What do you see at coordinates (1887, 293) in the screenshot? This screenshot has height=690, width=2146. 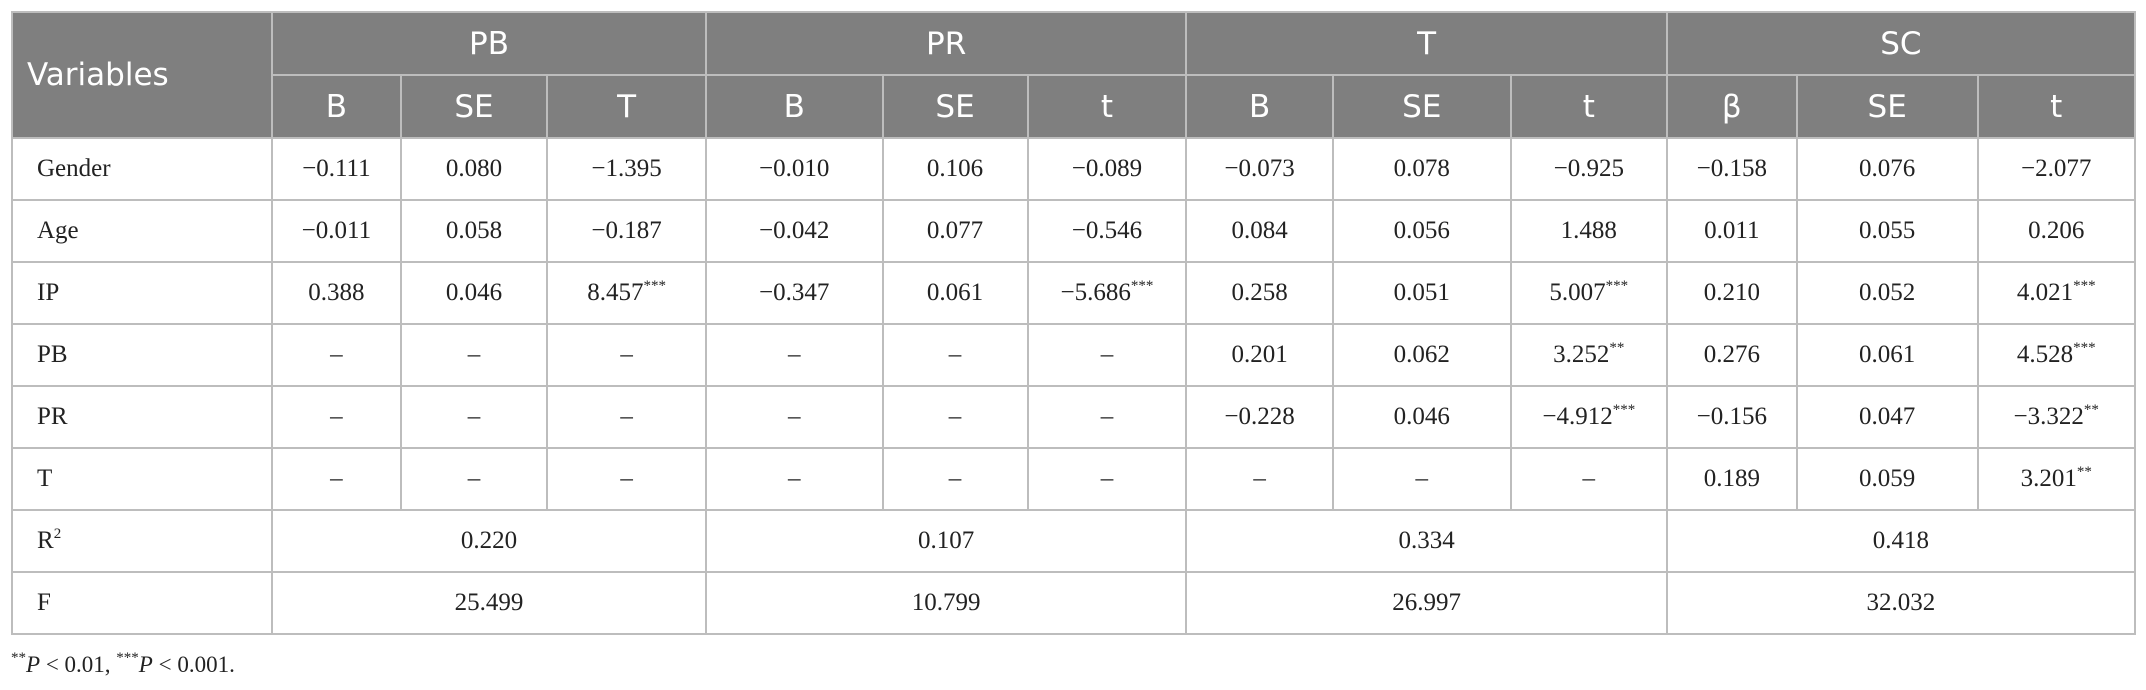 I see `table-cell: 0.052` at bounding box center [1887, 293].